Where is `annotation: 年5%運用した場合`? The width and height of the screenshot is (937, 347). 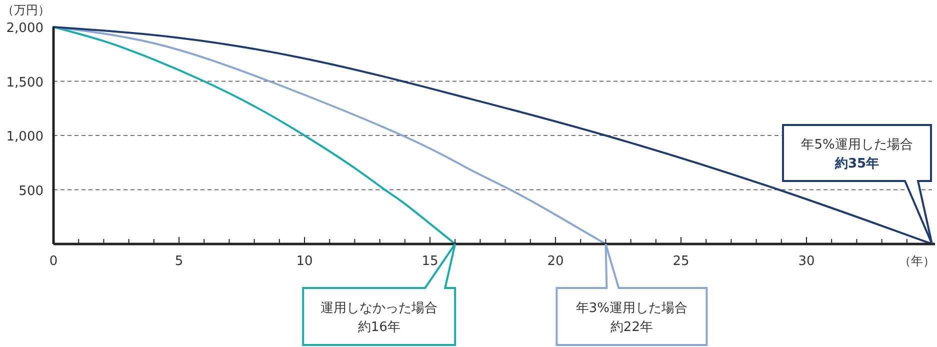
annotation: 年5%運用した場合 is located at coordinates (857, 145).